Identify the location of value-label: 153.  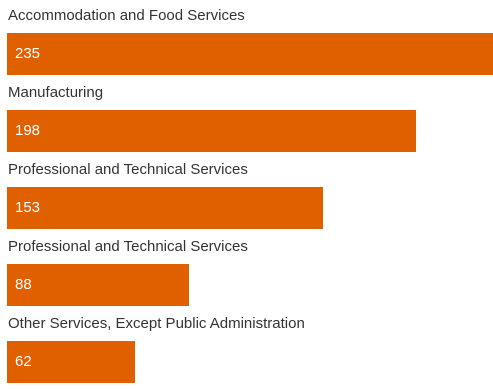
(28, 207).